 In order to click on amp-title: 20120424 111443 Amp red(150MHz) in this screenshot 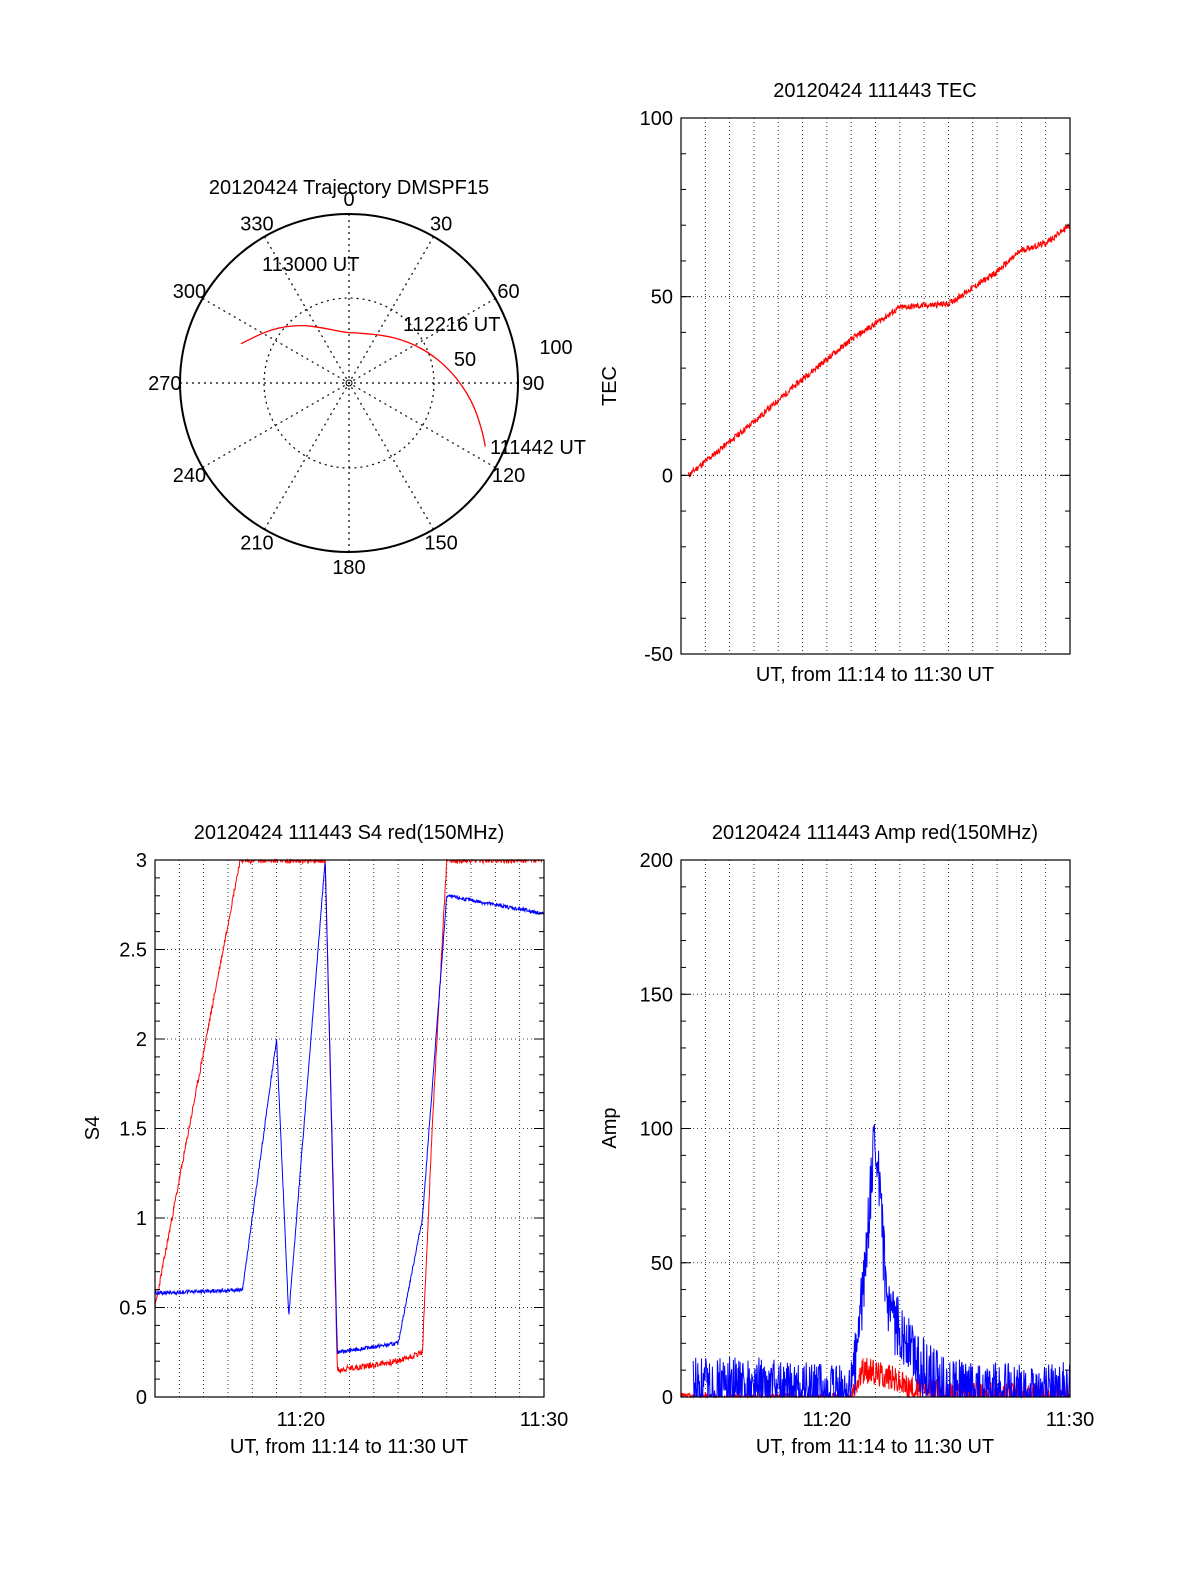, I will do `click(875, 833)`.